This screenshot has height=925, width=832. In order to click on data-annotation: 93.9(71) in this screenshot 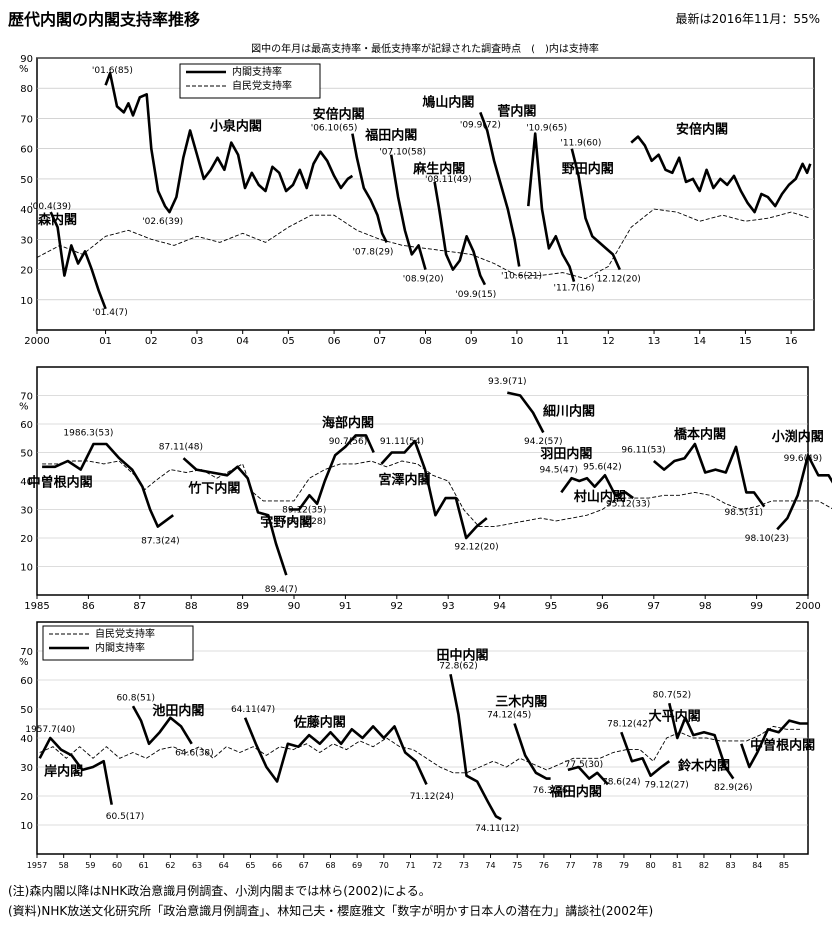, I will do `click(507, 382)`.